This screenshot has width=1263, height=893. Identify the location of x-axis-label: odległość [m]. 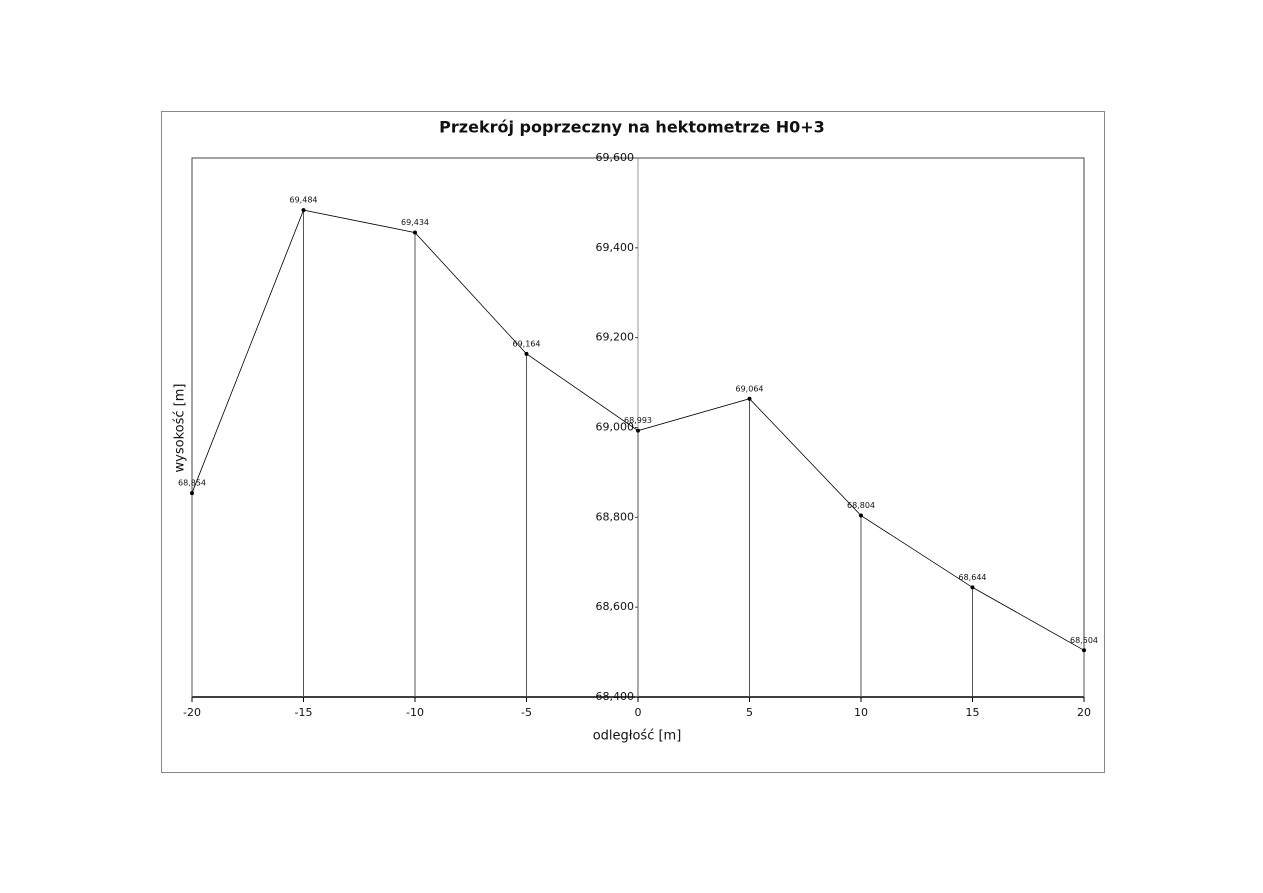
(637, 736).